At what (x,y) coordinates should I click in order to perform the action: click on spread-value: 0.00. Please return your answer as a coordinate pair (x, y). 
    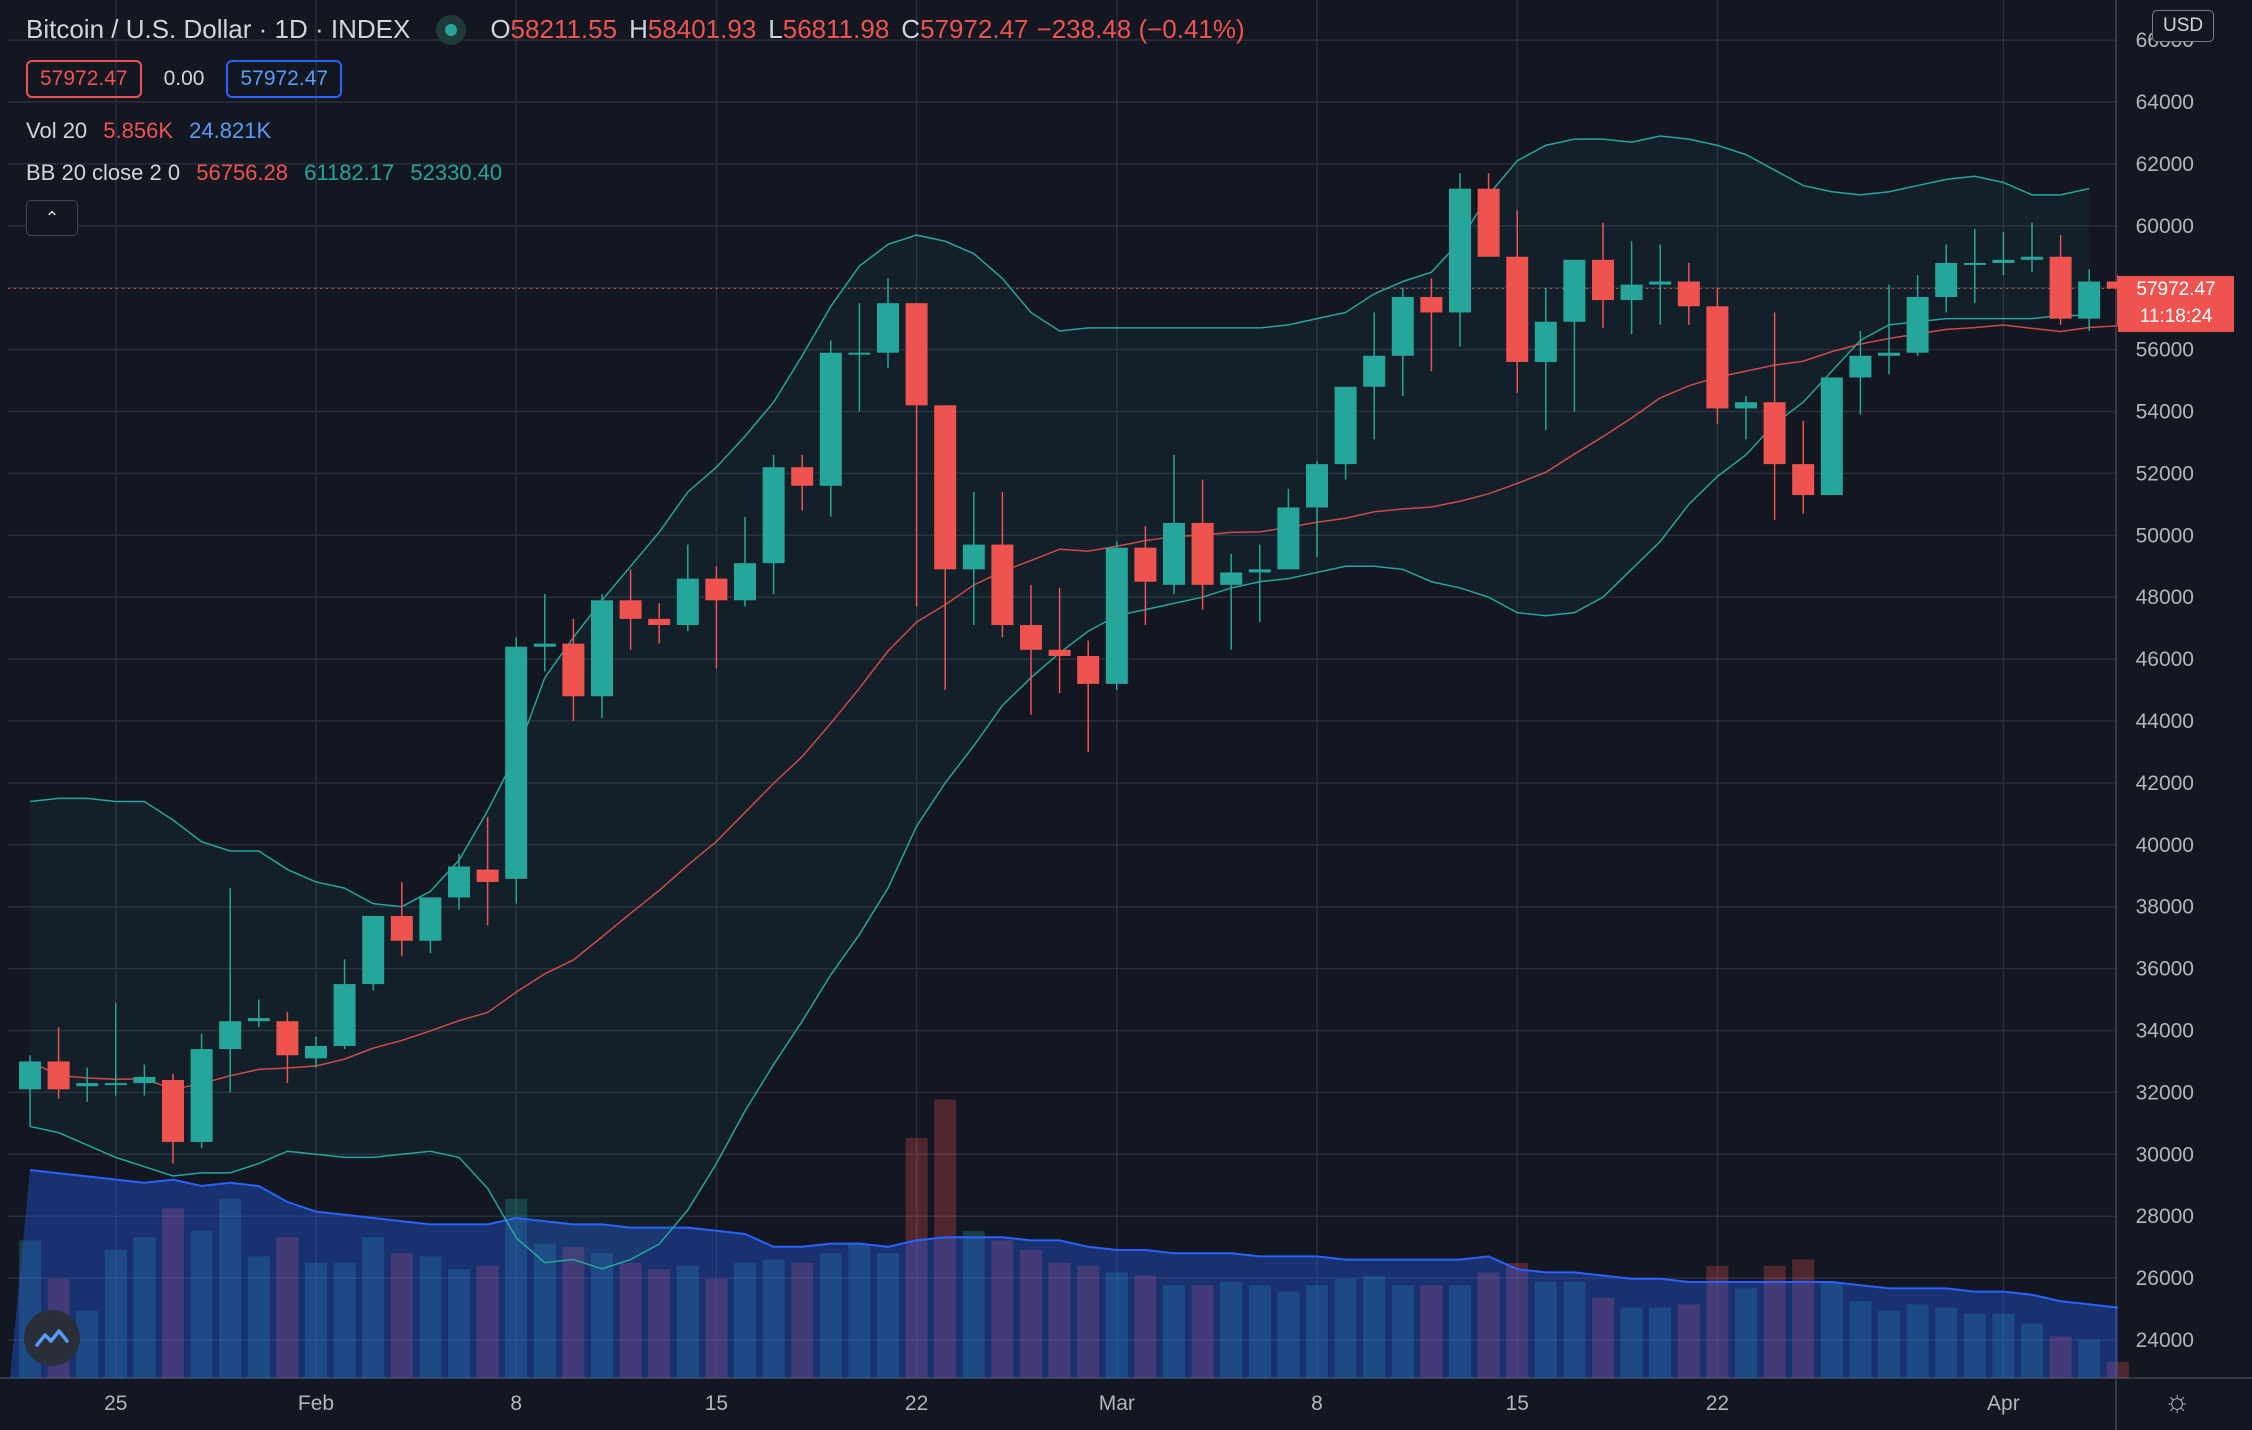
    Looking at the image, I should click on (184, 78).